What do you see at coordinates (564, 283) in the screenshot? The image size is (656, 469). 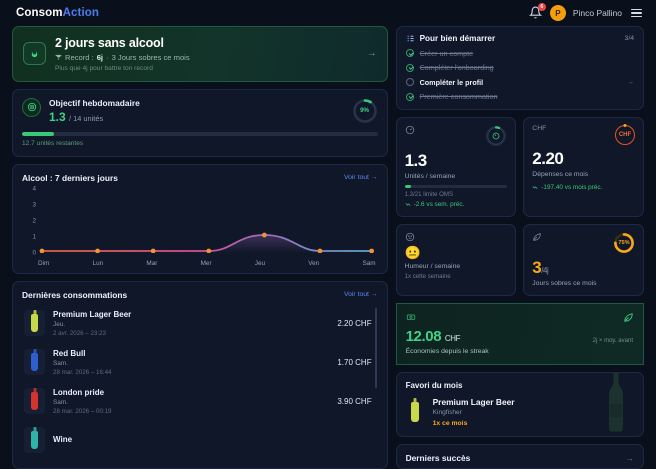 I see `sober-label: Jours sobres ce mois` at bounding box center [564, 283].